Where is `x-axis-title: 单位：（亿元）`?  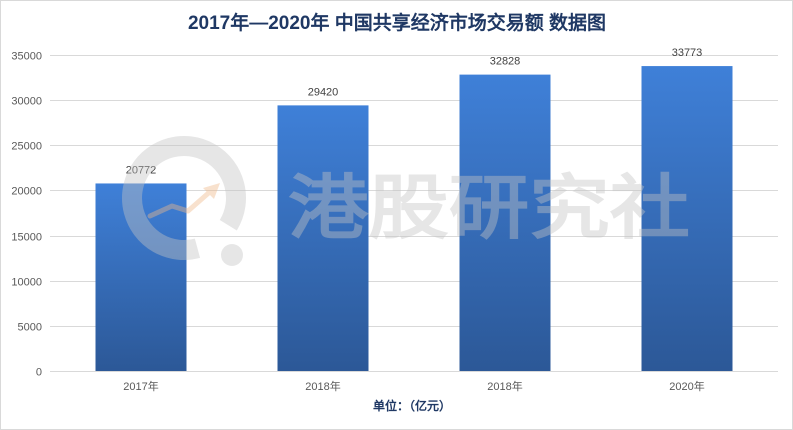 x-axis-title: 单位：（亿元） is located at coordinates (412, 405).